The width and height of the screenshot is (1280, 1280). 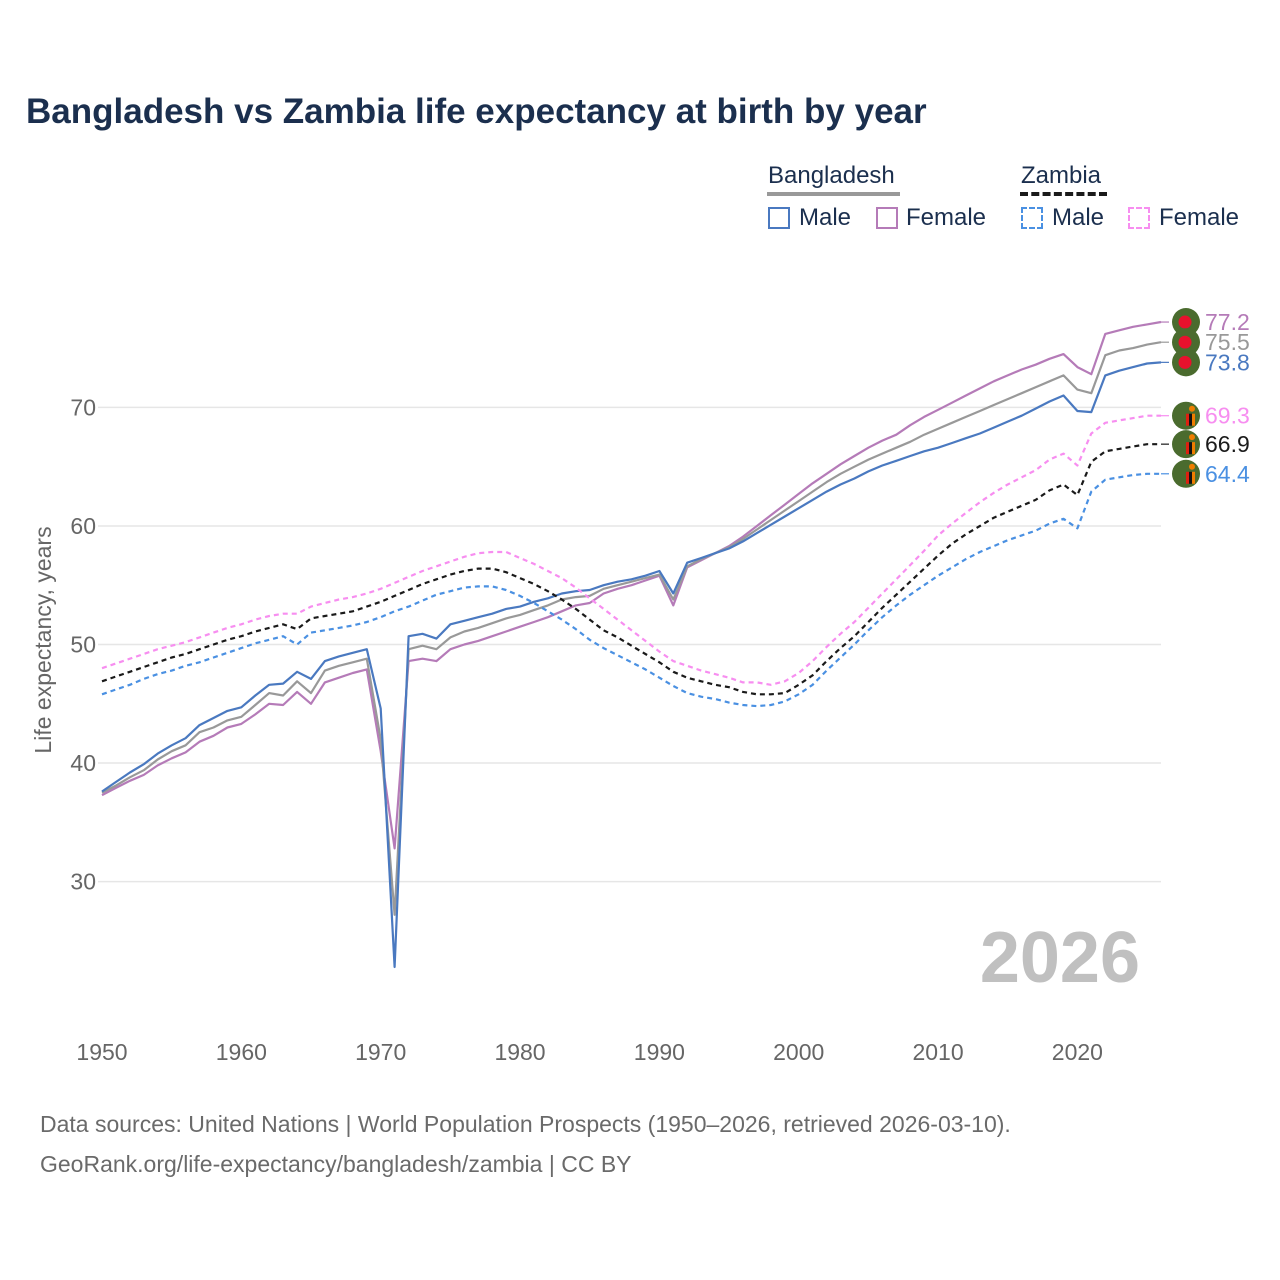 What do you see at coordinates (1227, 342) in the screenshot?
I see `end-value-label: 75.5` at bounding box center [1227, 342].